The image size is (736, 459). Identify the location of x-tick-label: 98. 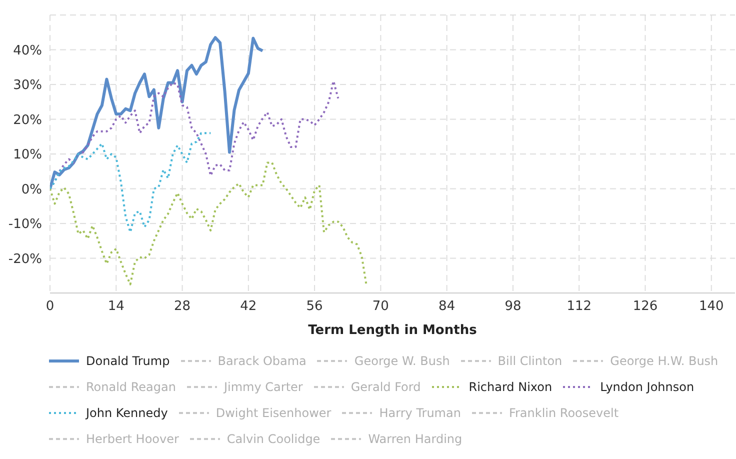
(513, 306).